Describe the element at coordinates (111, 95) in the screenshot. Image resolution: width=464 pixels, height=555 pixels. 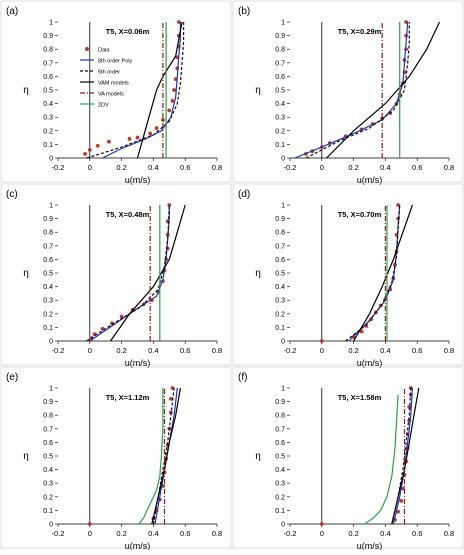
I see `legend-entry: VA models` at that location.